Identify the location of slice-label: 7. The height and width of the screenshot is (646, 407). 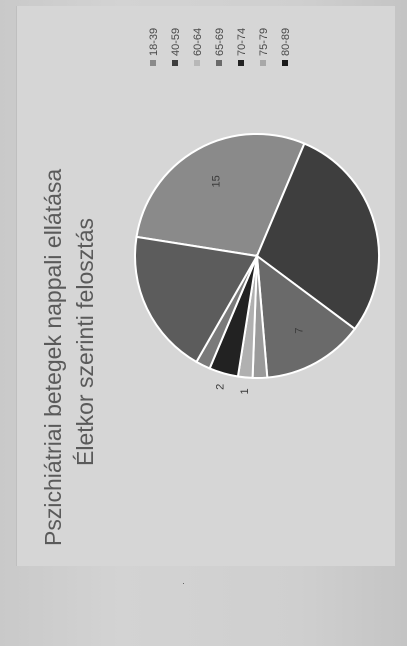
(300, 331).